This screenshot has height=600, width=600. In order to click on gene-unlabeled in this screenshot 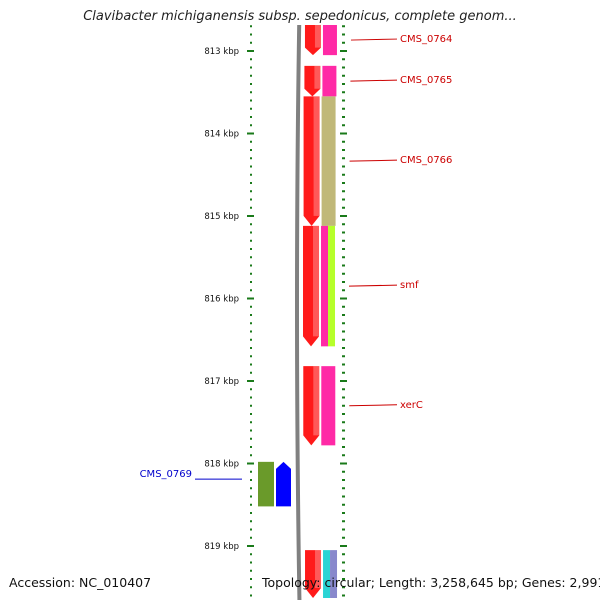, I will do `click(321, 574)`.